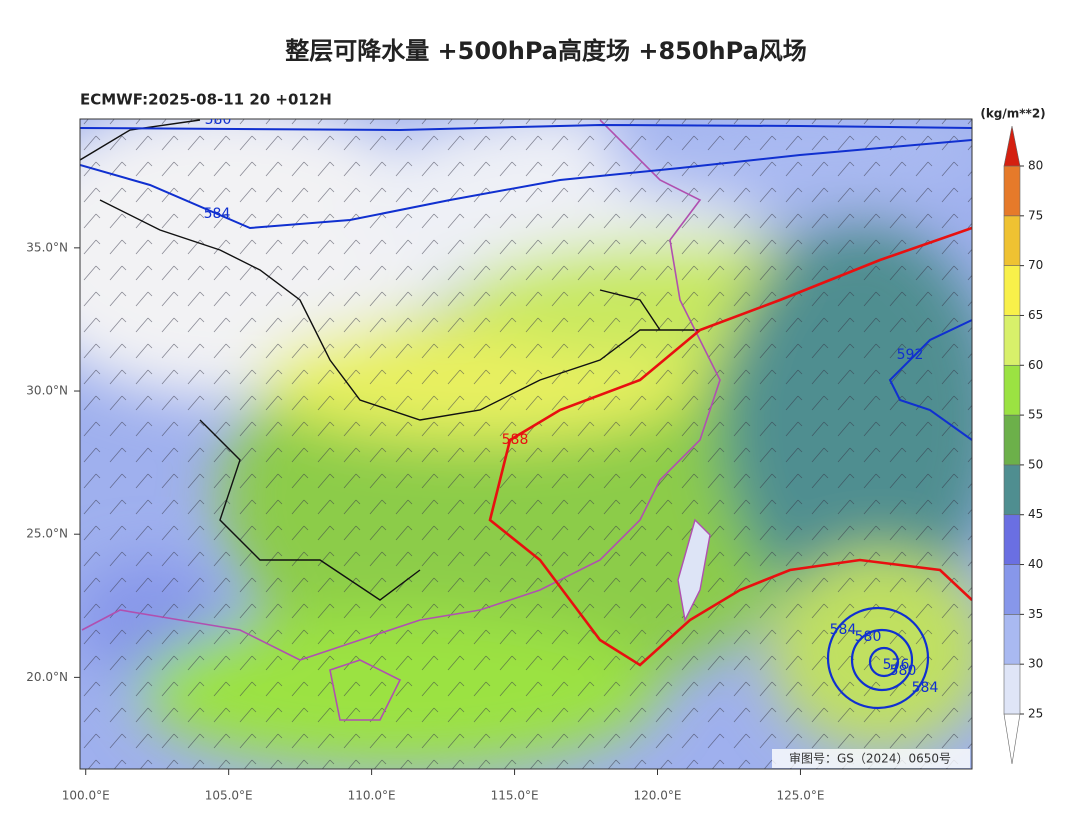  I want to click on lon-tick-label: 110.0°E, so click(372, 796).